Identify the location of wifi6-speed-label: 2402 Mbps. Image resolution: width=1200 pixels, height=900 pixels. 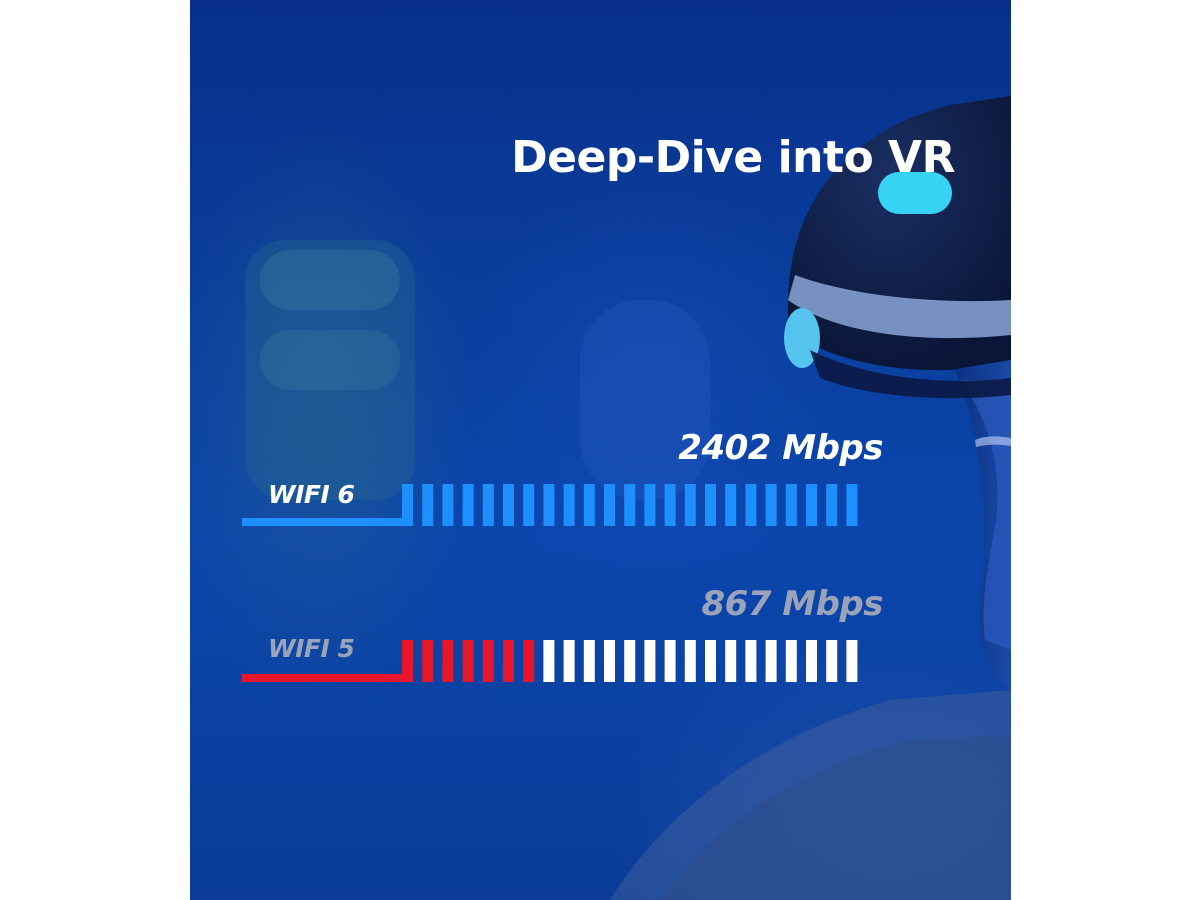
(780, 448).